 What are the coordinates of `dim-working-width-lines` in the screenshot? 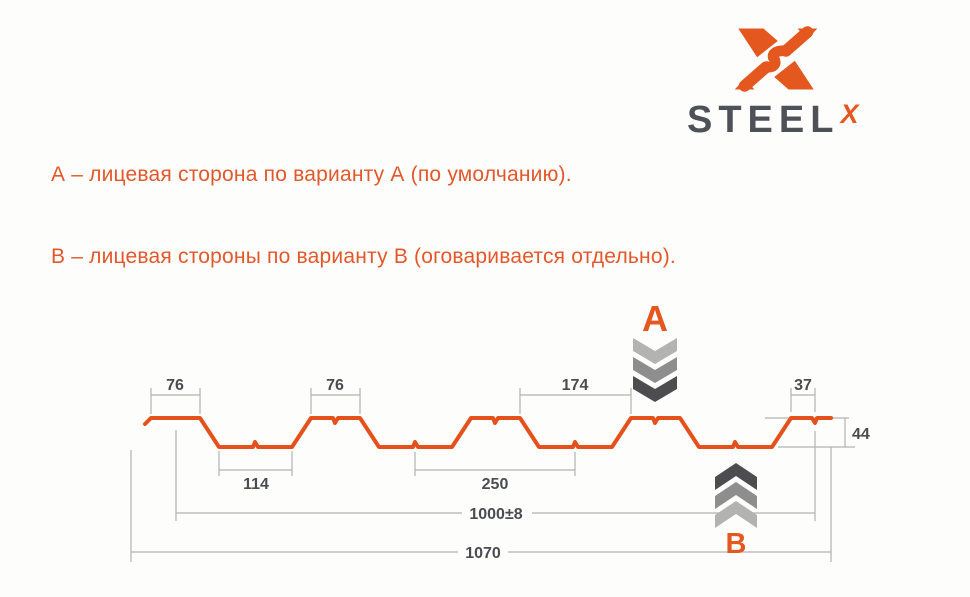 It's located at (495, 475).